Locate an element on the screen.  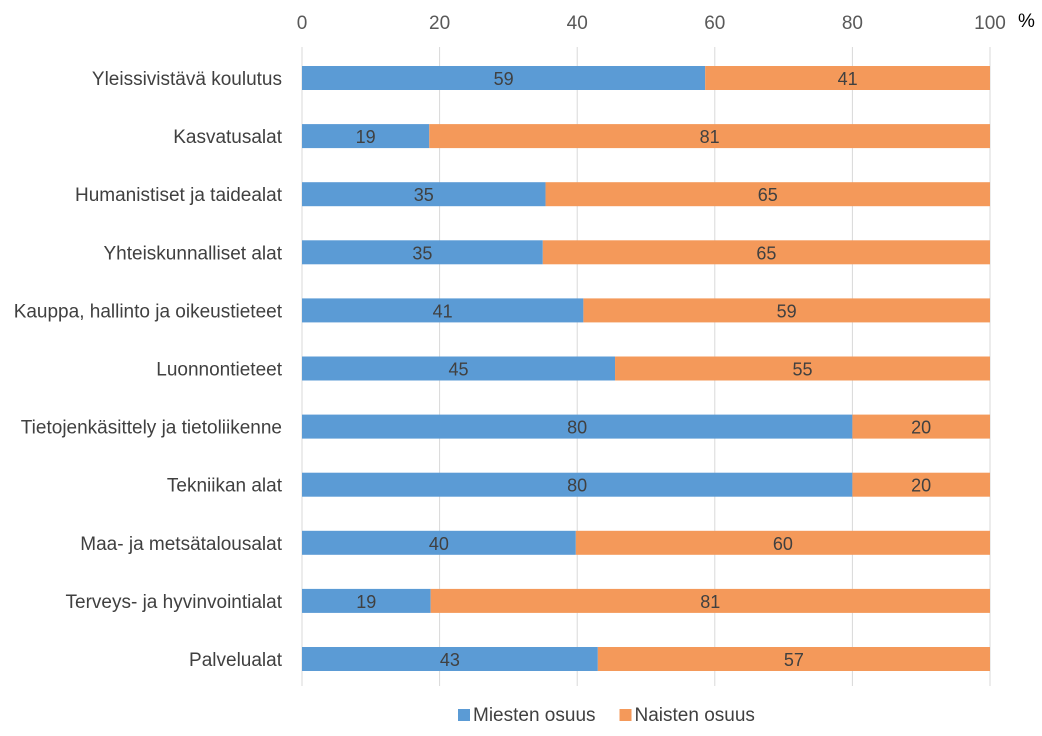
category-label: Terveys- ja hyvinvointialat is located at coordinates (174, 602).